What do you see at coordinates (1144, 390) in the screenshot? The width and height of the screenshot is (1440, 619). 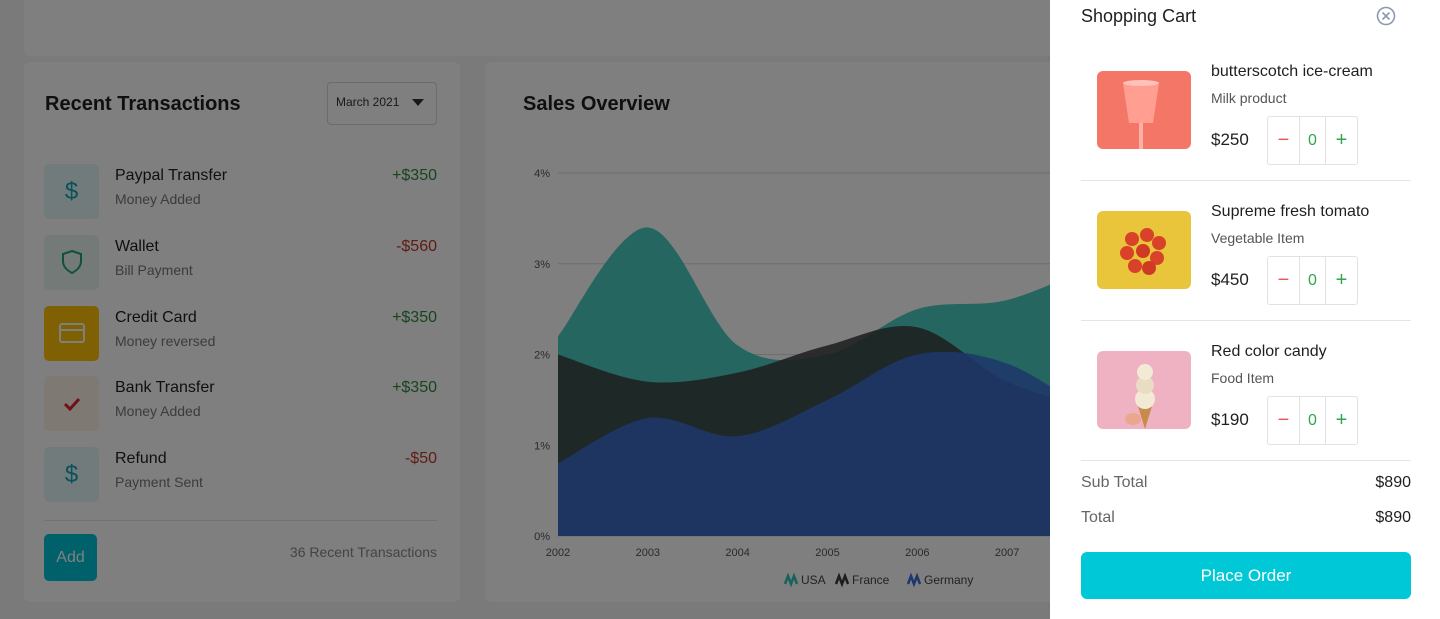 I see `candy-image` at bounding box center [1144, 390].